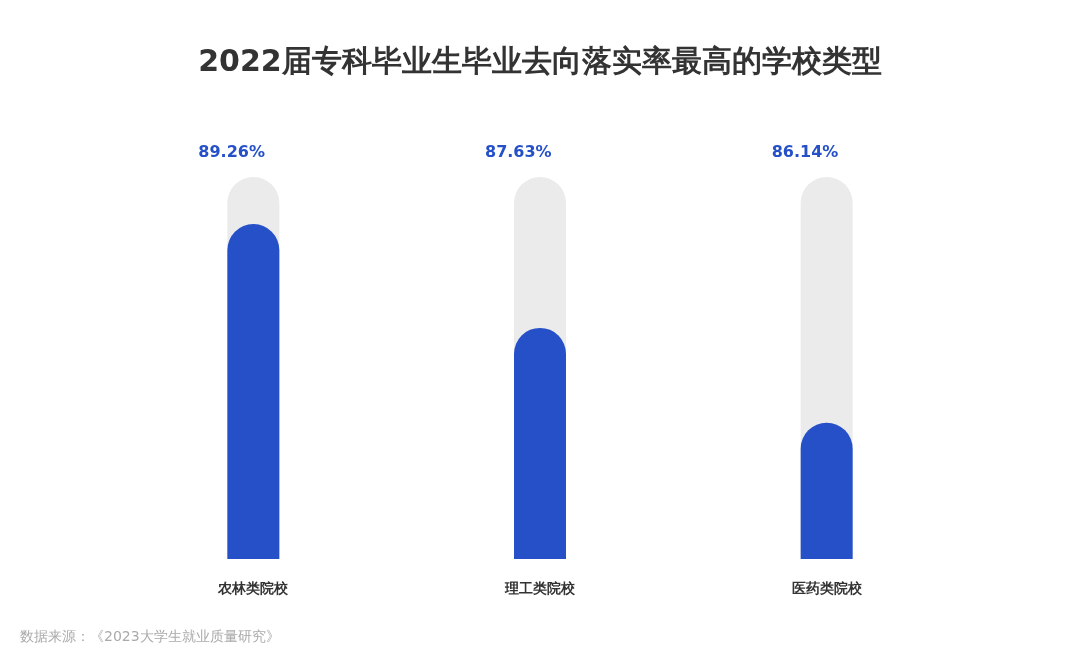  I want to click on source-note: 数据来源：《2023大学生就业质量研究》, so click(150, 636).